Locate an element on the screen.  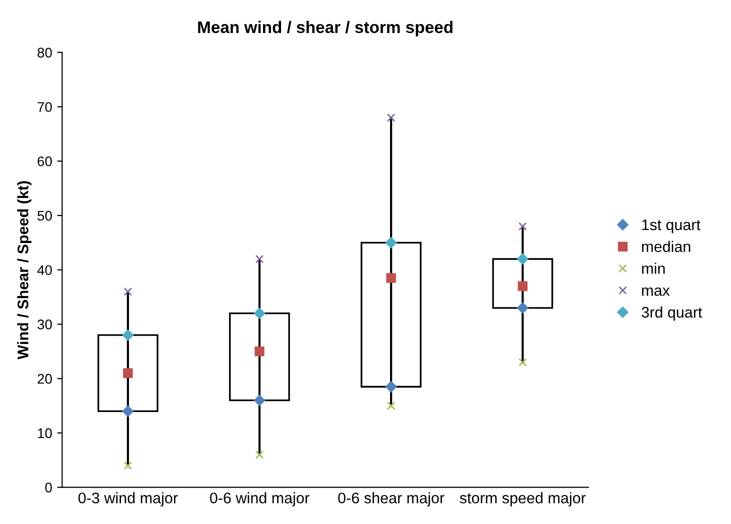
x-tick-label: 0-6 wind major is located at coordinates (260, 499).